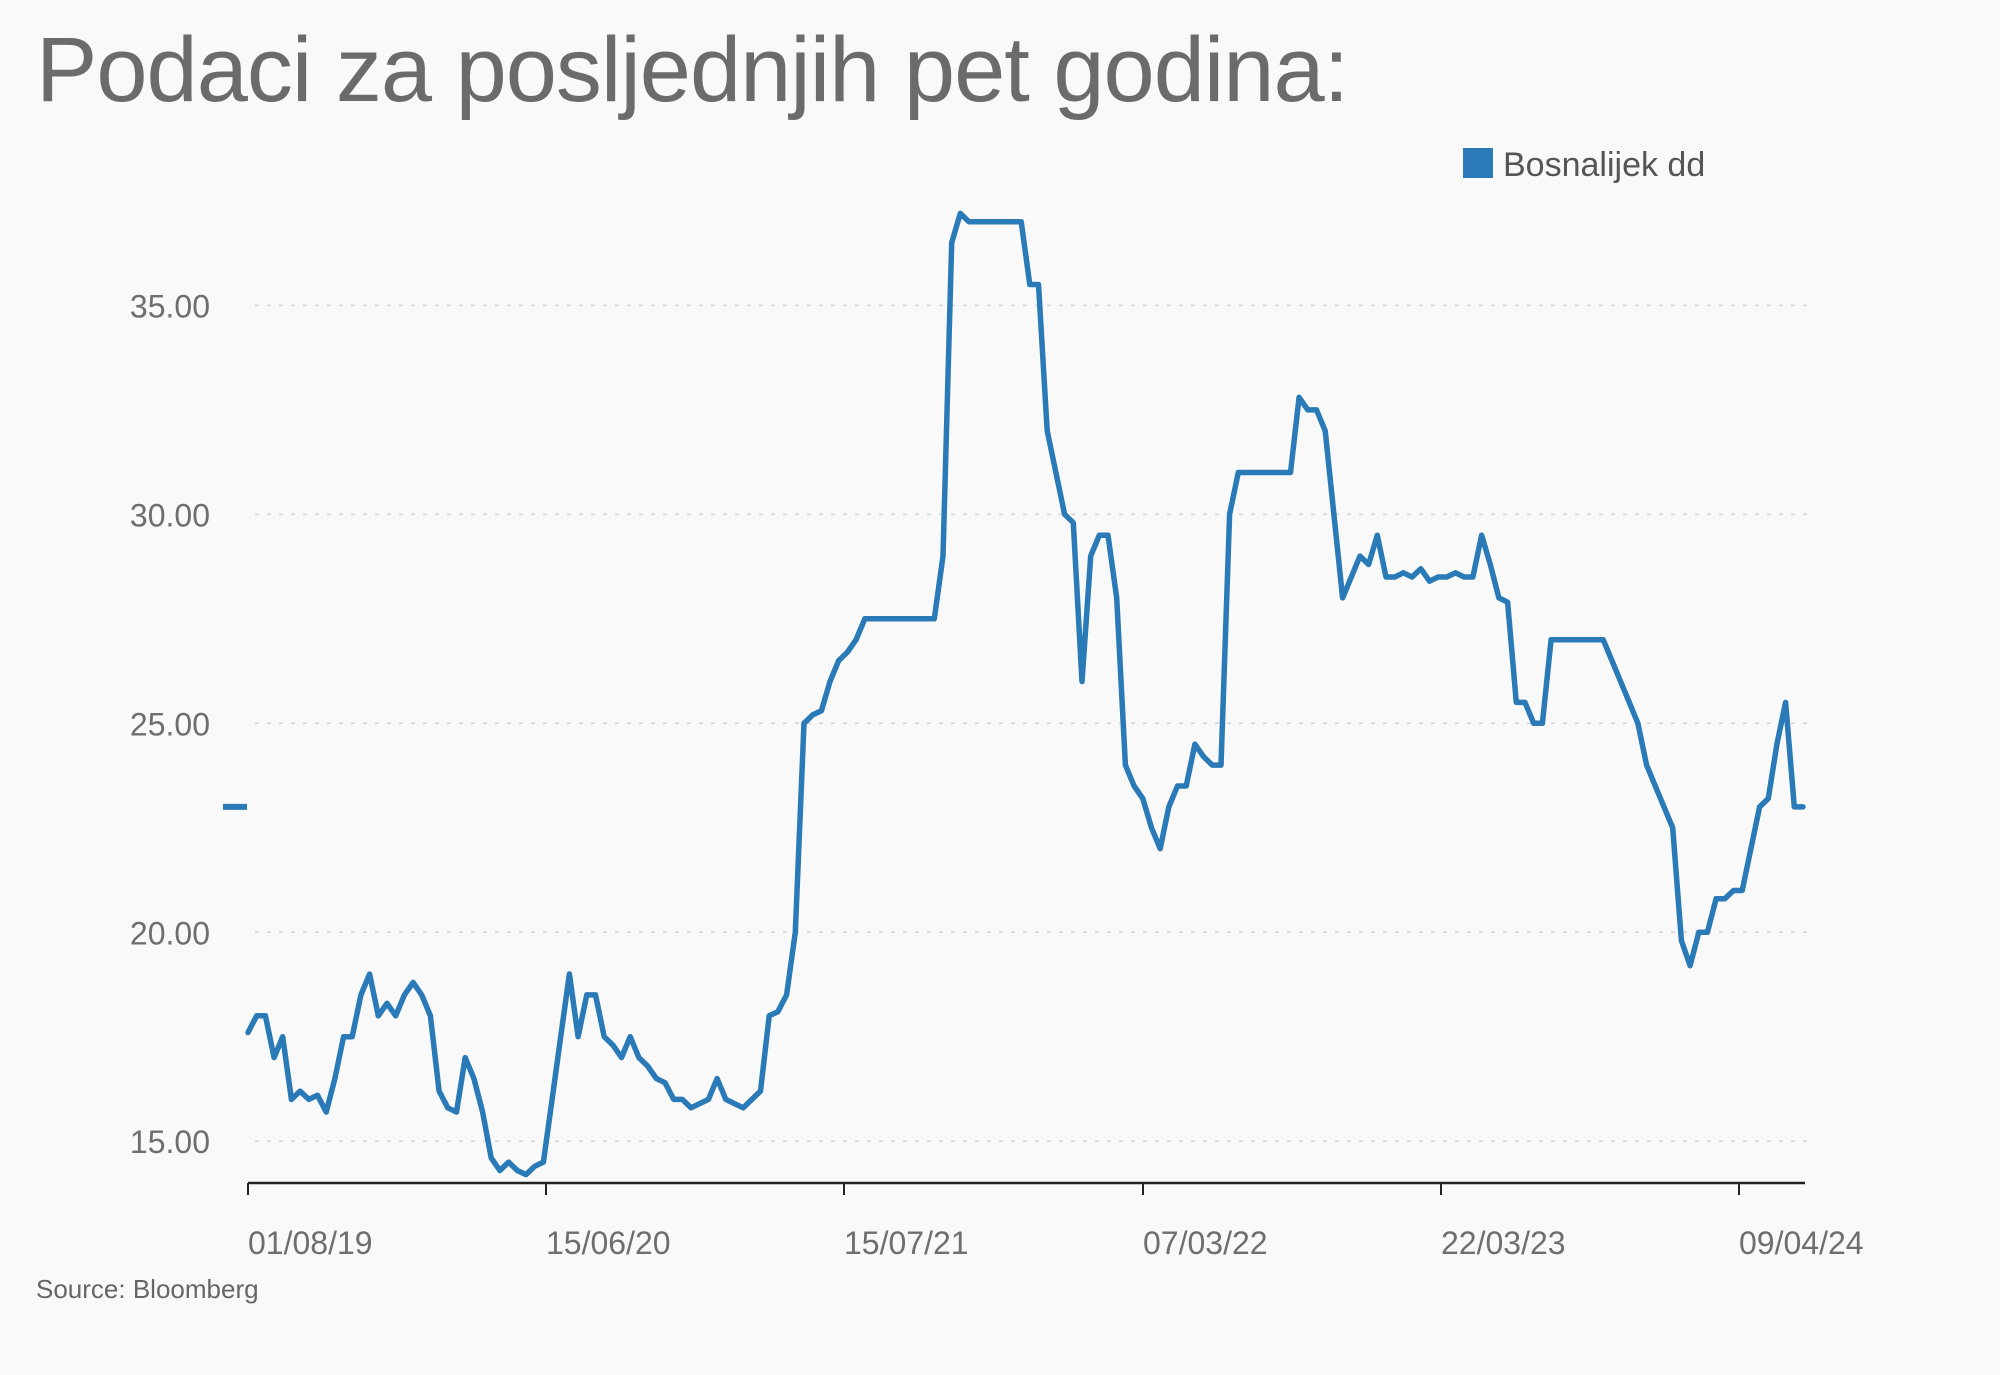 This screenshot has width=2000, height=1375. Describe the element at coordinates (147, 1289) in the screenshot. I see `source-note: Source: Bloomberg` at that location.